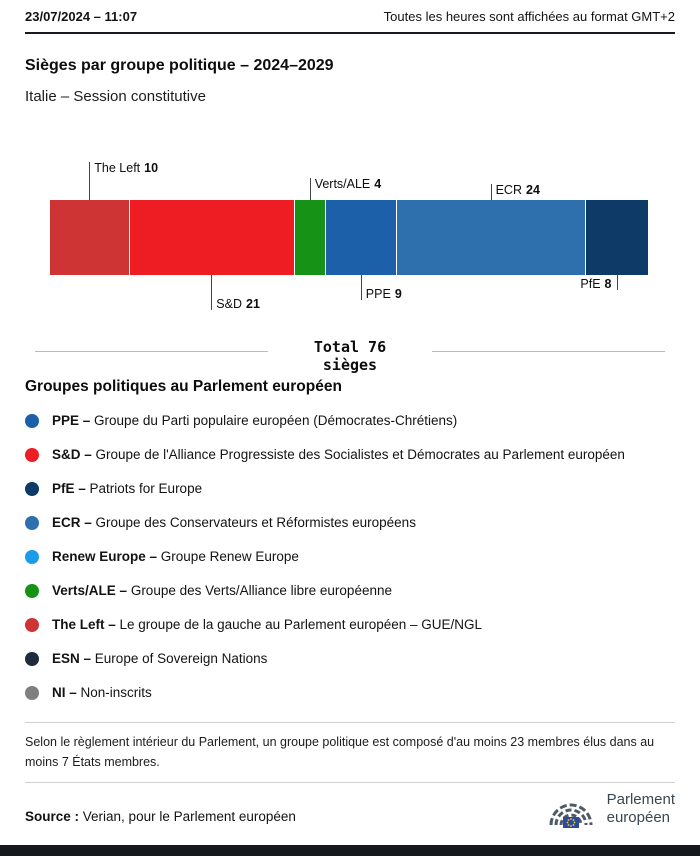 The width and height of the screenshot is (700, 856). I want to click on group-abbr: Verts/ALE –, so click(90, 590).